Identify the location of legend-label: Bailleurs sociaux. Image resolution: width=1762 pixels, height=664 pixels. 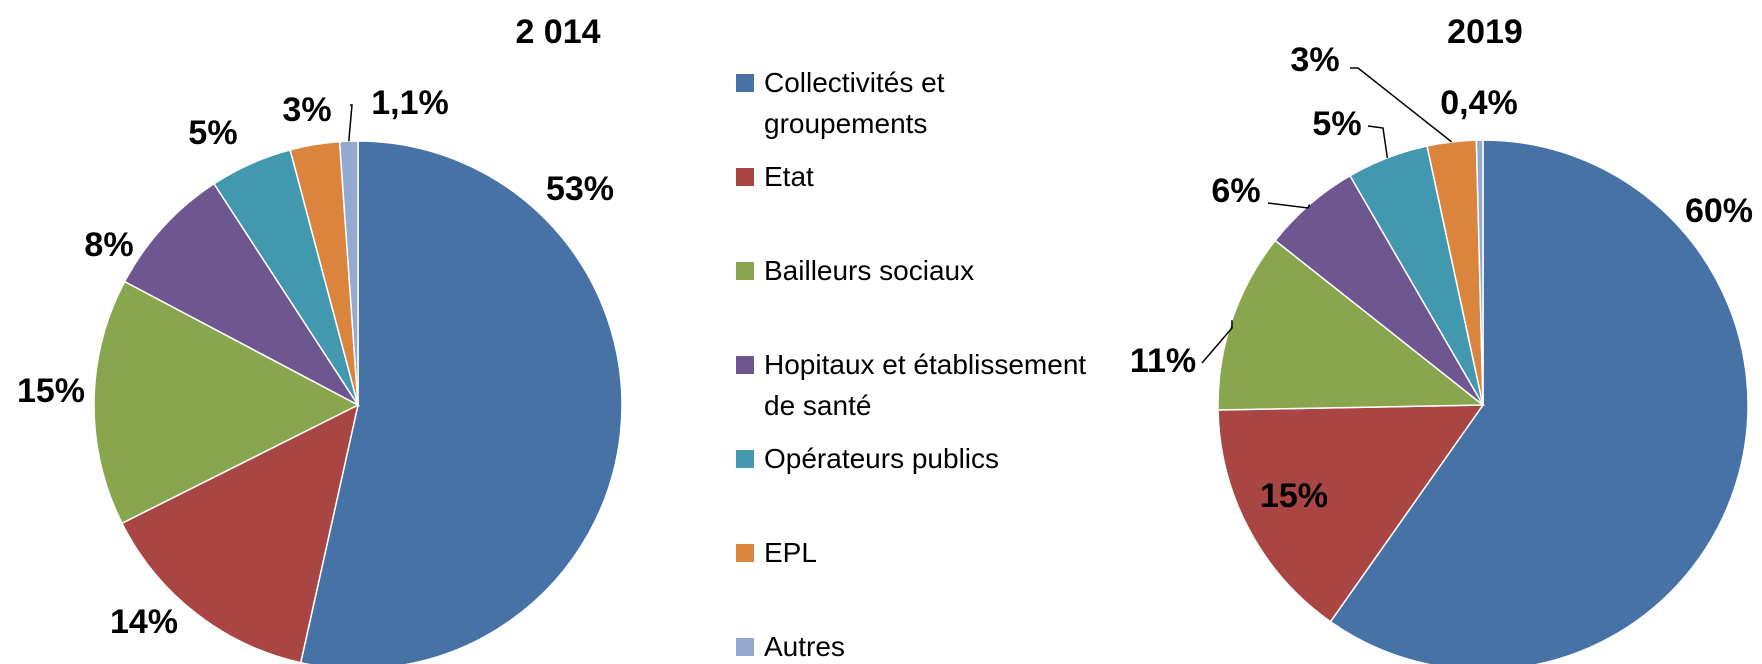
(869, 270).